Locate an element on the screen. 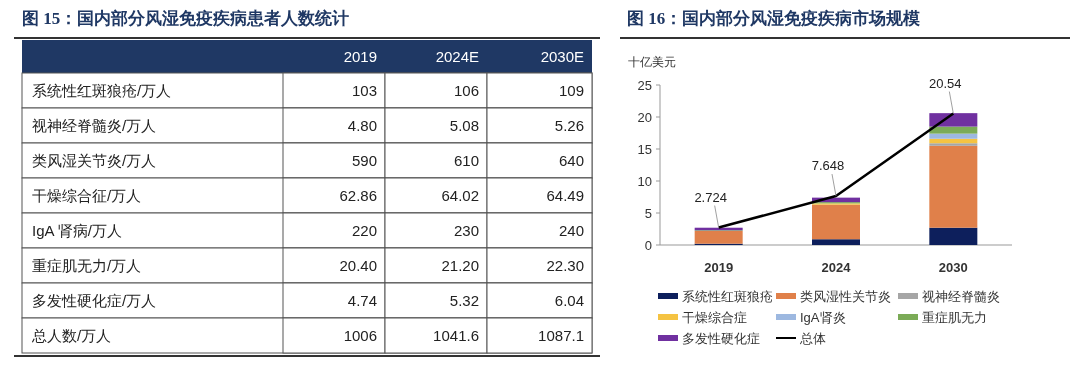 This screenshot has width=1080, height=391. data-label: 2.724 is located at coordinates (710, 197).